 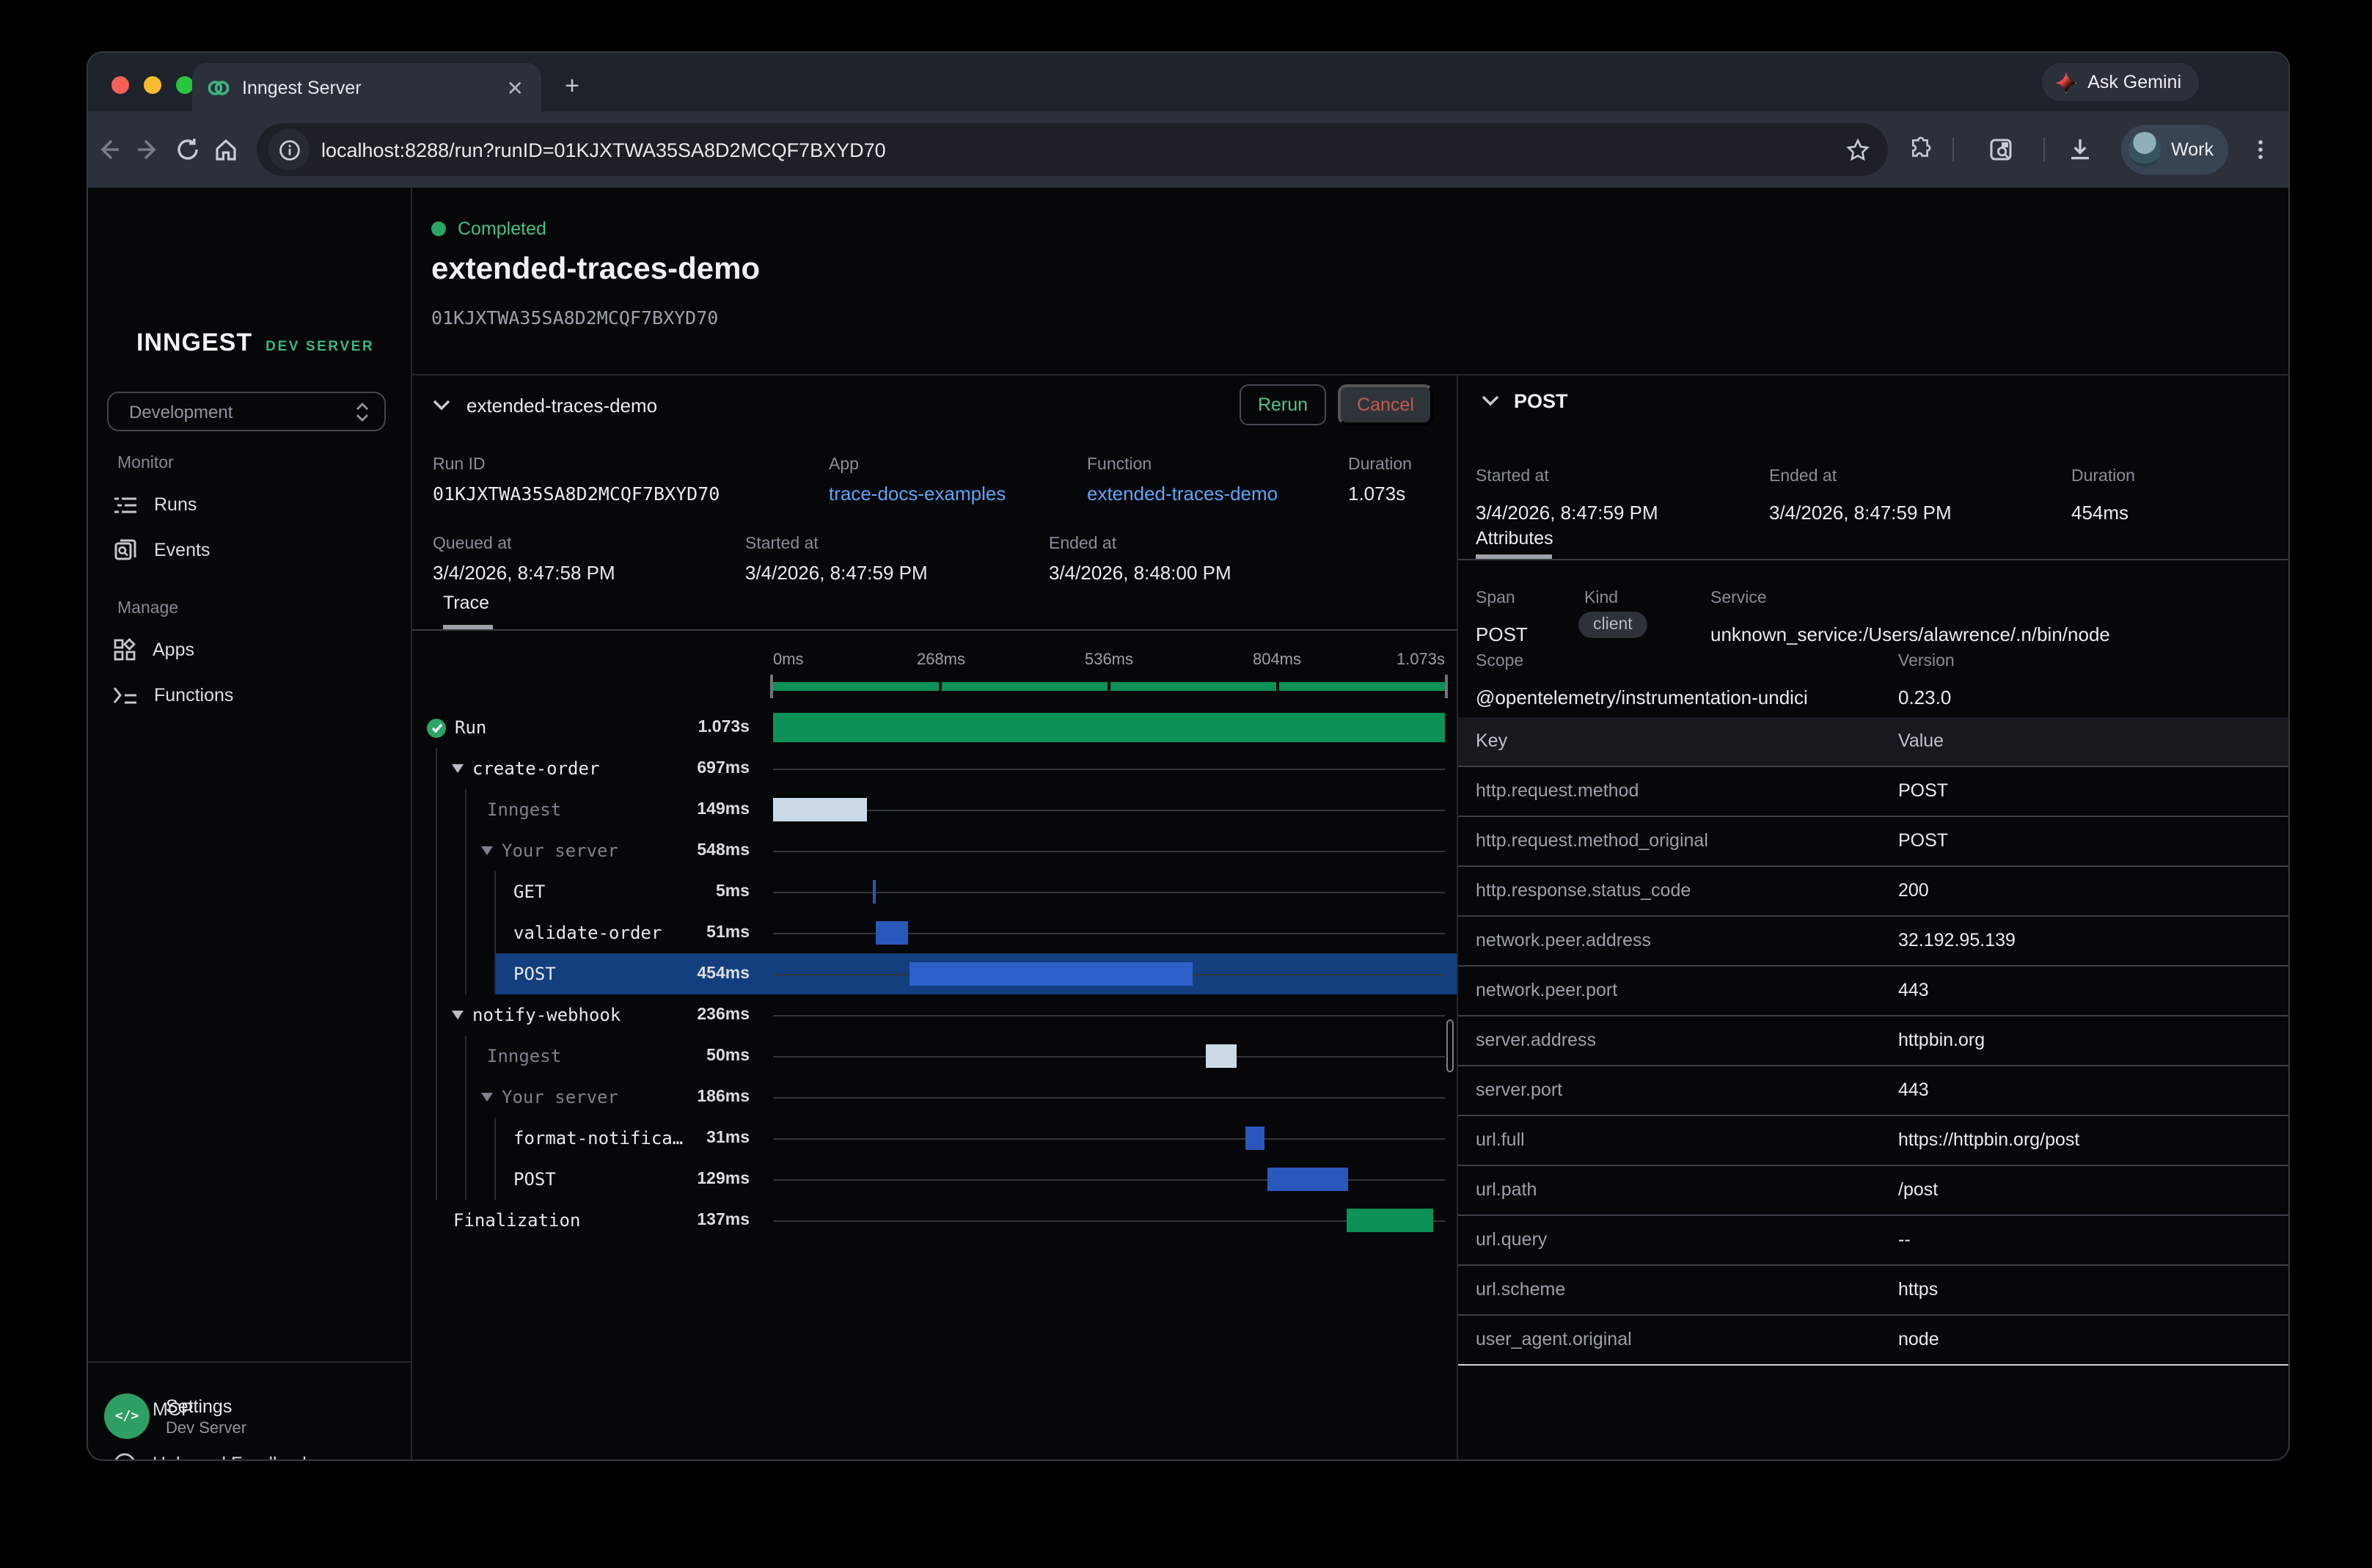 What do you see at coordinates (1873, 842) in the screenshot?
I see `attribute-row-http-request-method-original: http.request.method_original POST` at bounding box center [1873, 842].